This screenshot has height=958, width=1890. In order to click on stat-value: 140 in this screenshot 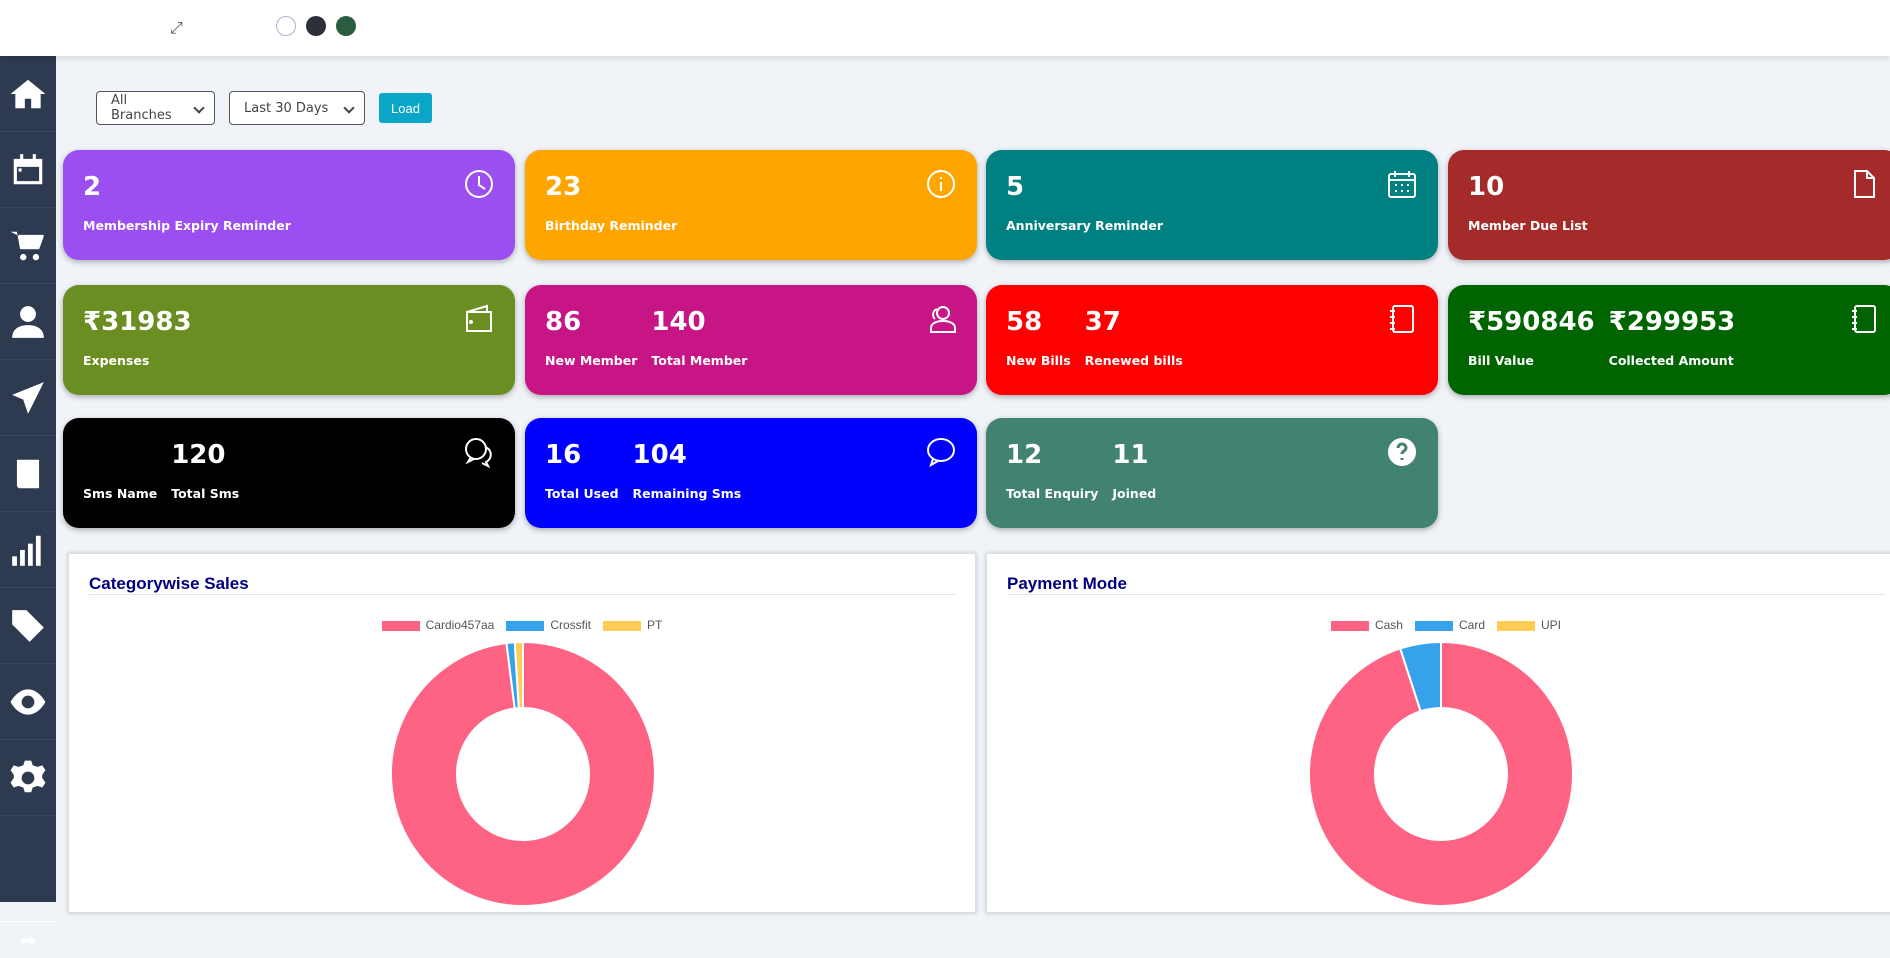, I will do `click(678, 322)`.